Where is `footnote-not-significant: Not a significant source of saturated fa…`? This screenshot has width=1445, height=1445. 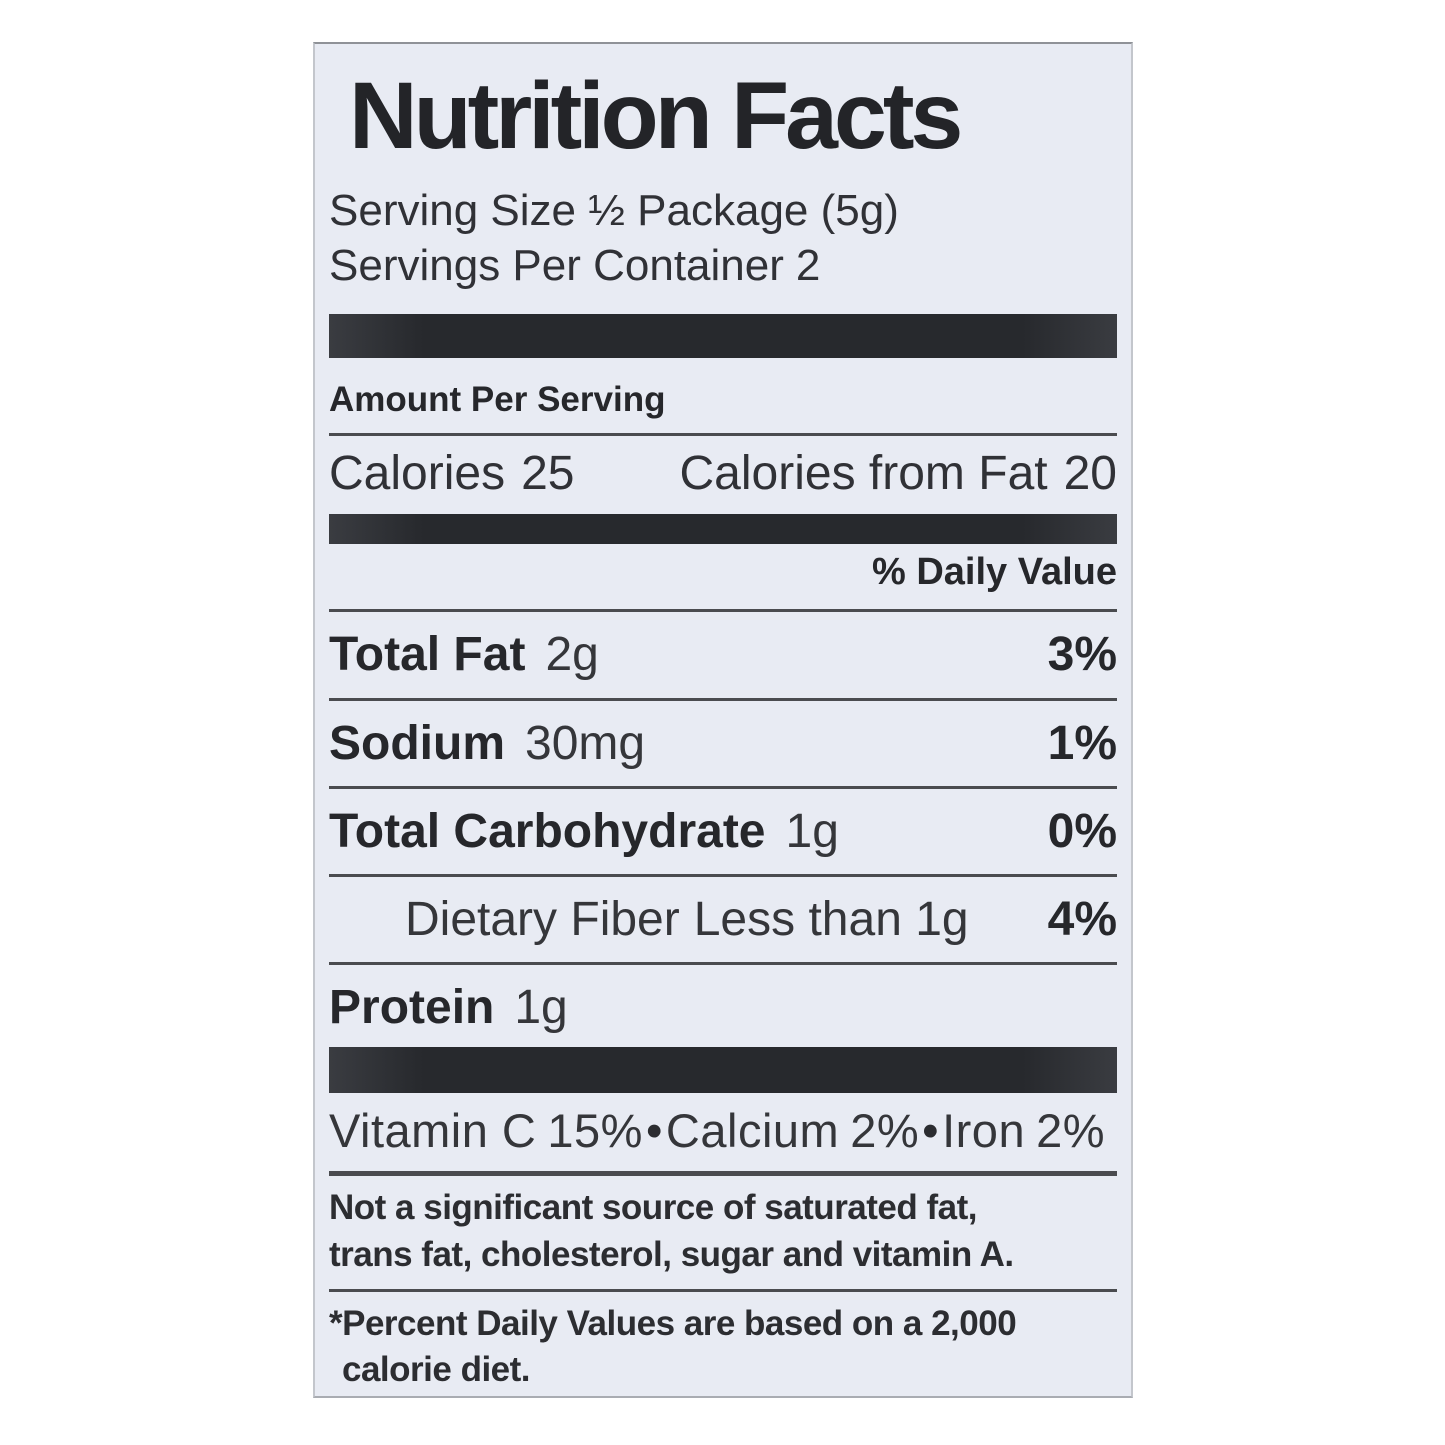
footnote-not-significant: Not a significant source of saturated fa… is located at coordinates (723, 1231).